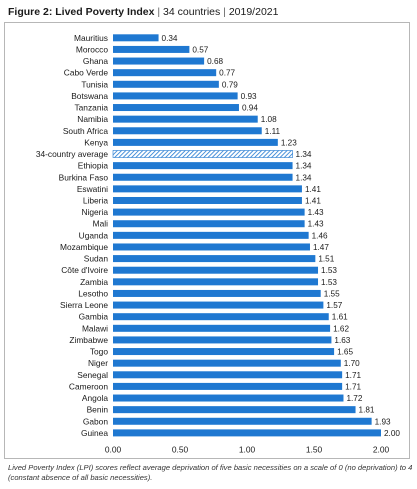 The width and height of the screenshot is (417, 489). I want to click on bar-eswatini, so click(207, 189).